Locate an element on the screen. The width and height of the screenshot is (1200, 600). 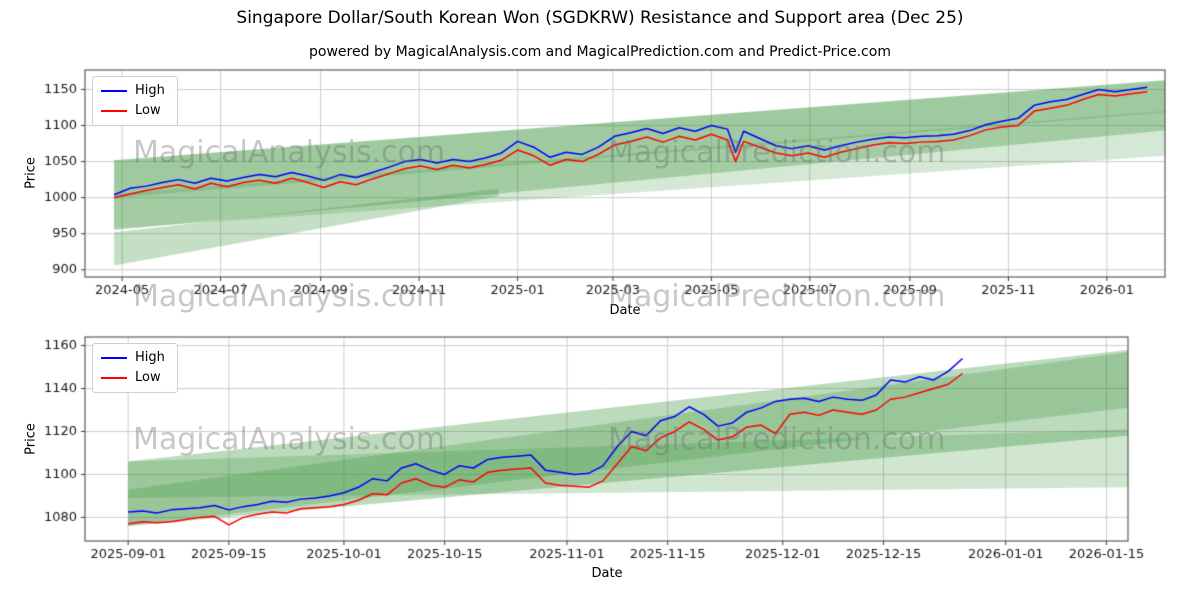
top-legend: High Low is located at coordinates (135, 101).